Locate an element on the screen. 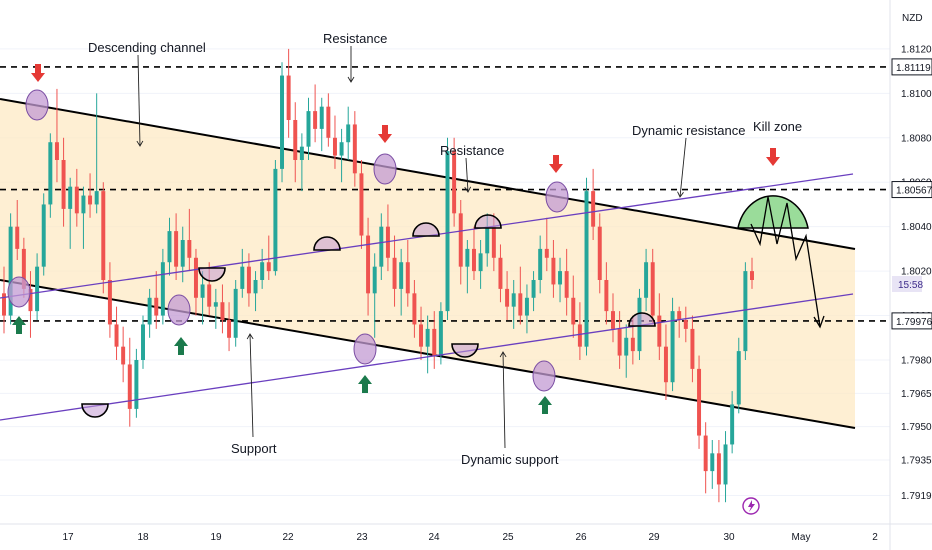  lightning-icon is located at coordinates (751, 506).